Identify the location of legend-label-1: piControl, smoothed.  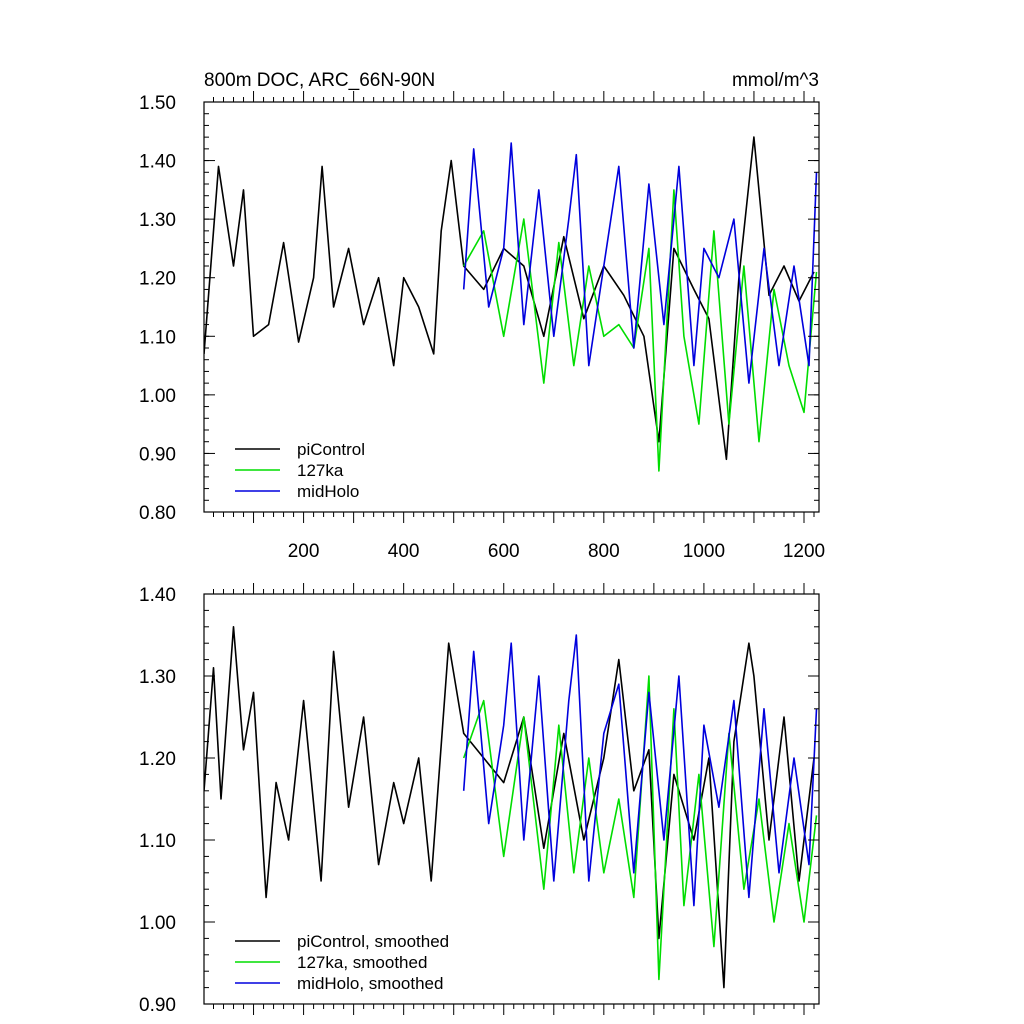
(373, 941).